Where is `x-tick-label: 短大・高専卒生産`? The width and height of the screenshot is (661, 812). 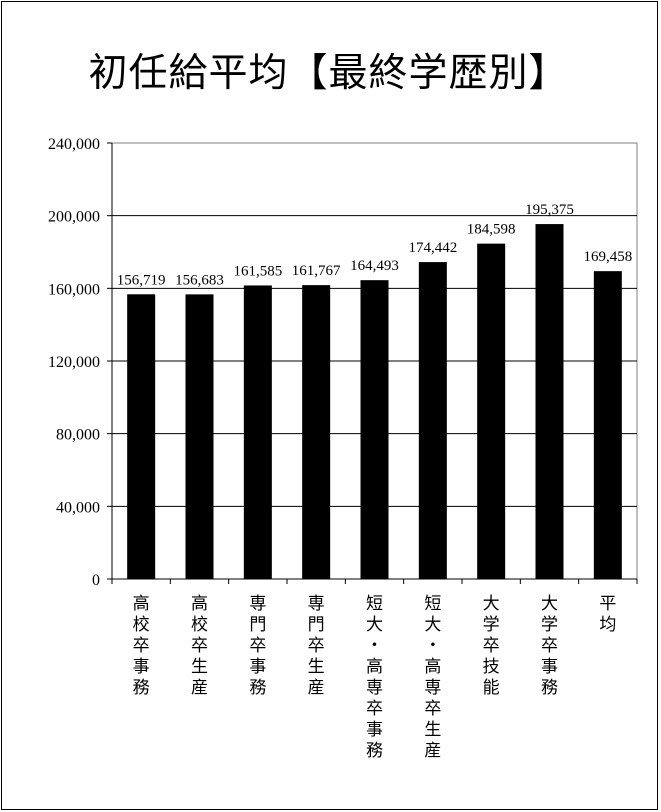 x-tick-label: 短大・高専卒生産 is located at coordinates (432, 677).